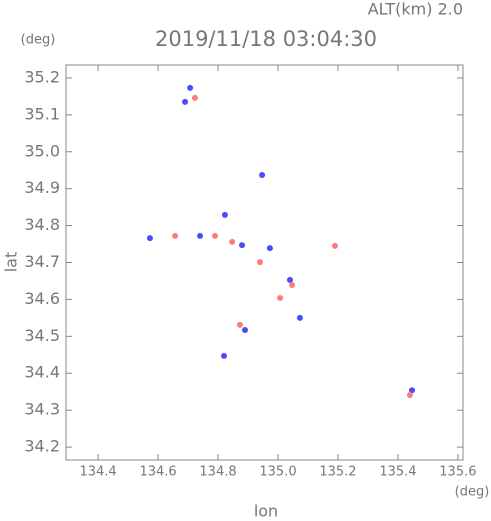  I want to click on x-tick-label: 134.8, so click(217, 472).